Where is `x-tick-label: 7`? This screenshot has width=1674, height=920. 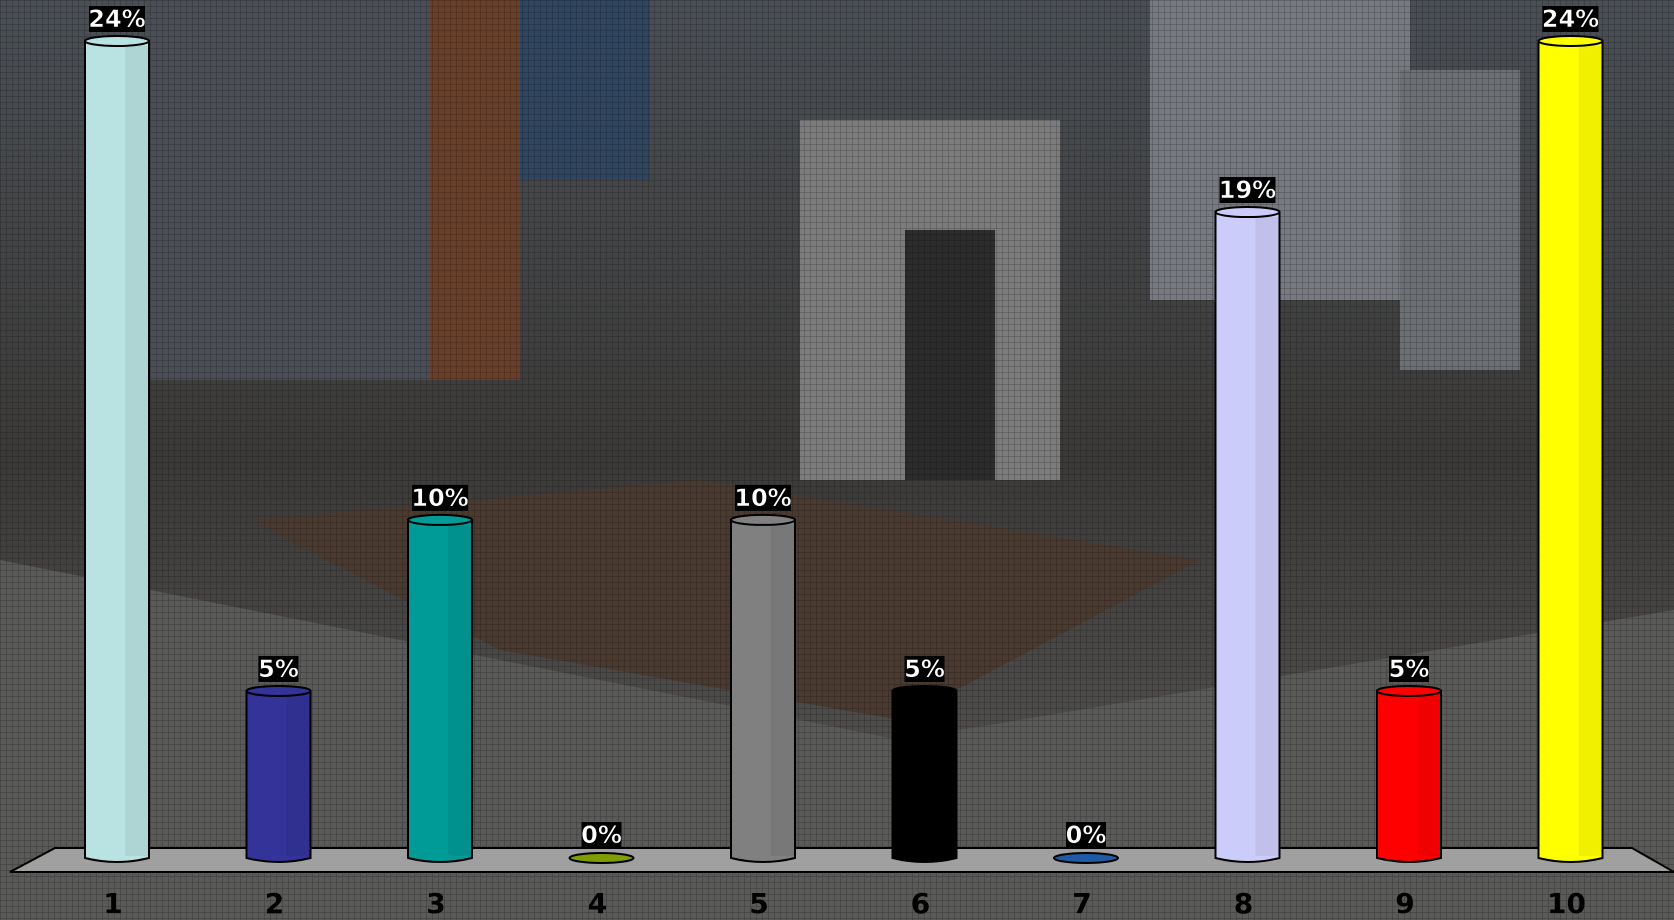
x-tick-label: 7 is located at coordinates (1081, 903).